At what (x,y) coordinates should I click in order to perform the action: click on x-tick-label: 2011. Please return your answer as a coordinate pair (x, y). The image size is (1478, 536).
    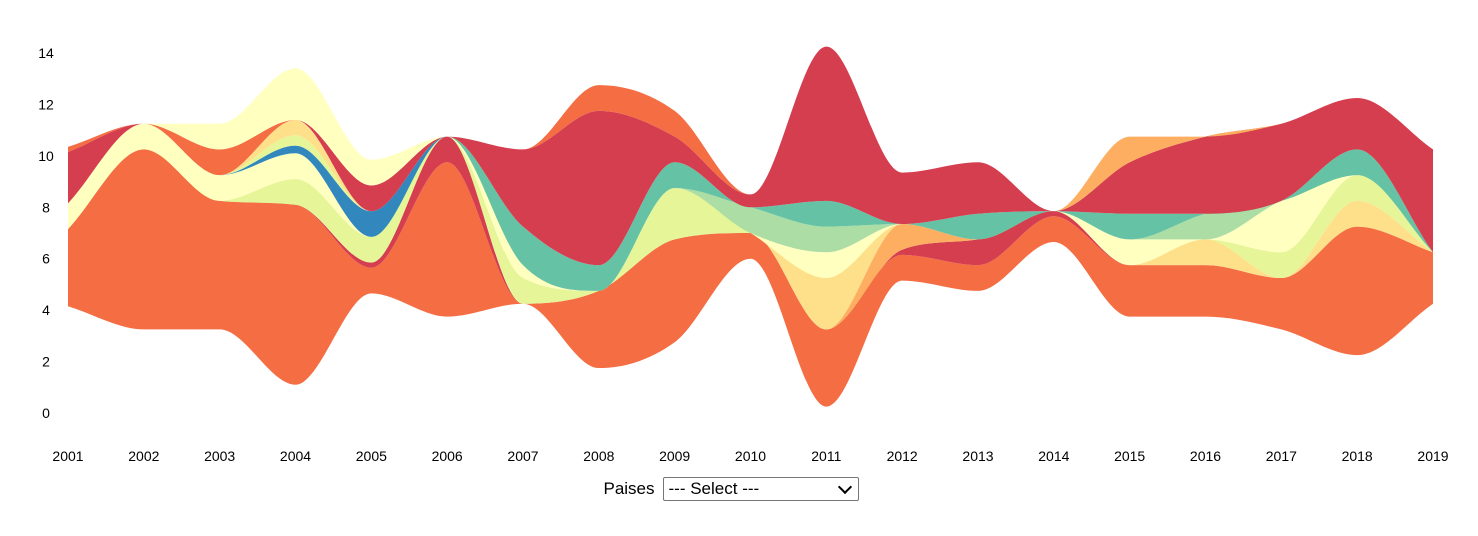
    Looking at the image, I should click on (826, 456).